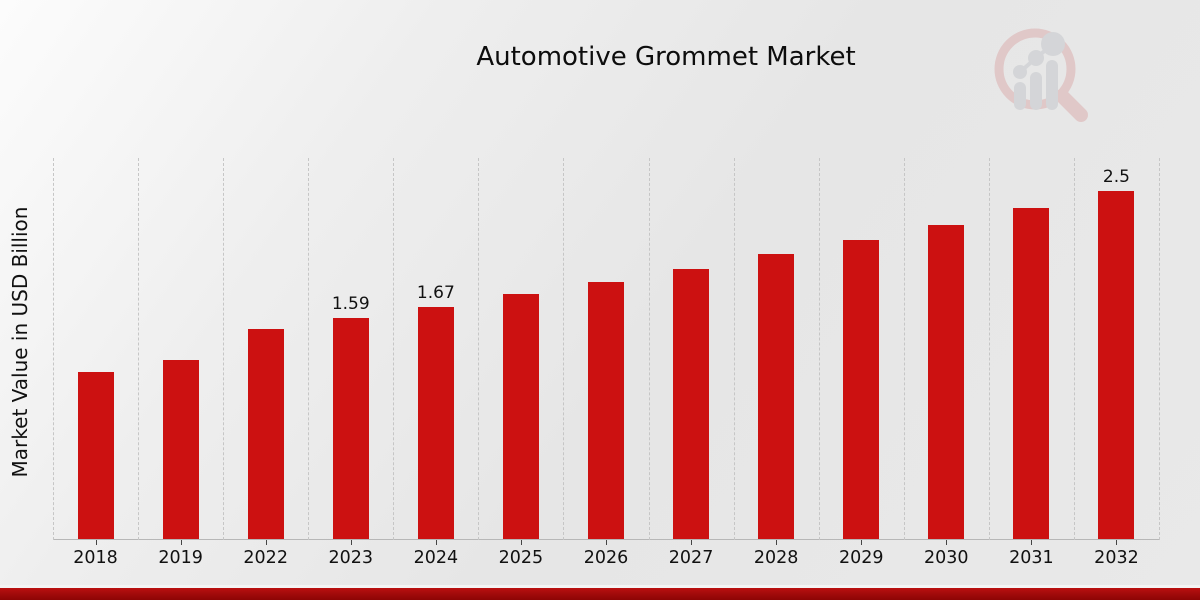 This screenshot has width=1200, height=600. Describe the element at coordinates (691, 404) in the screenshot. I see `bar-2027` at that location.